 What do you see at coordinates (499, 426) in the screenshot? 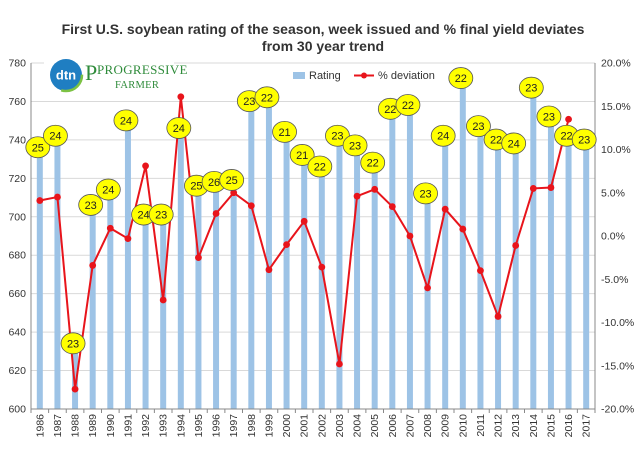
I see `x-tick-label-2012: 2012` at bounding box center [499, 426].